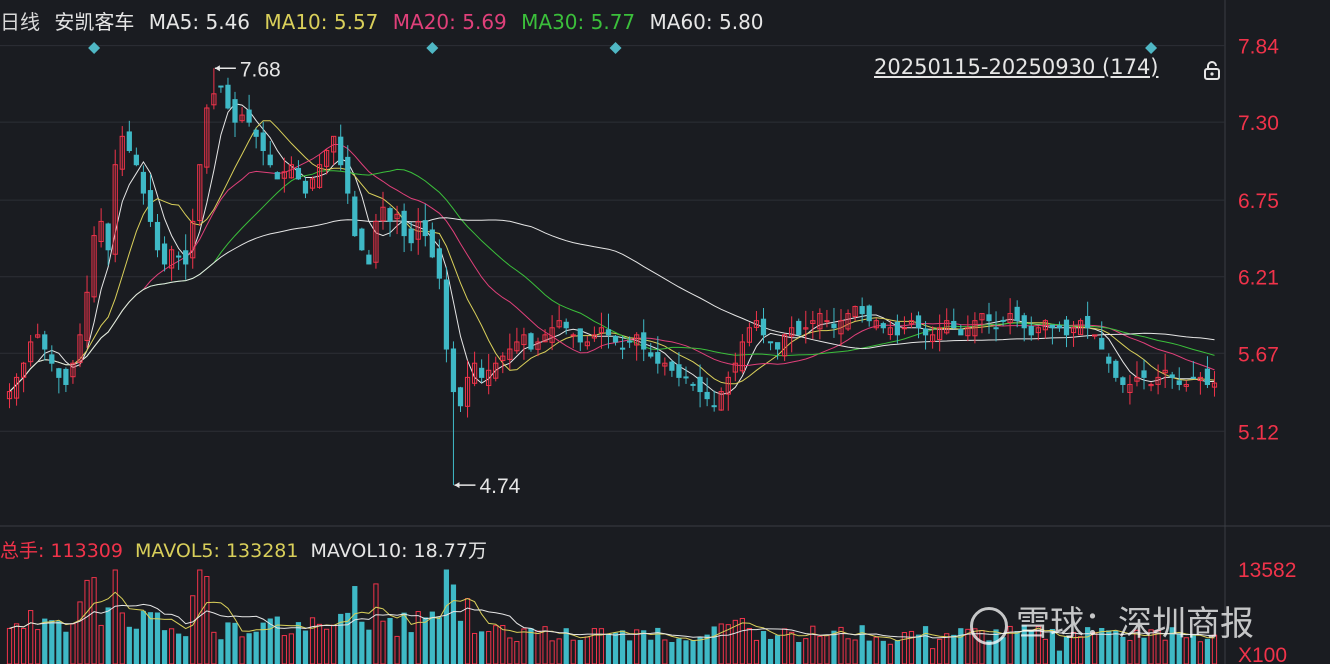  I want to click on mavol10-label: MAVOL10:, so click(359, 551).